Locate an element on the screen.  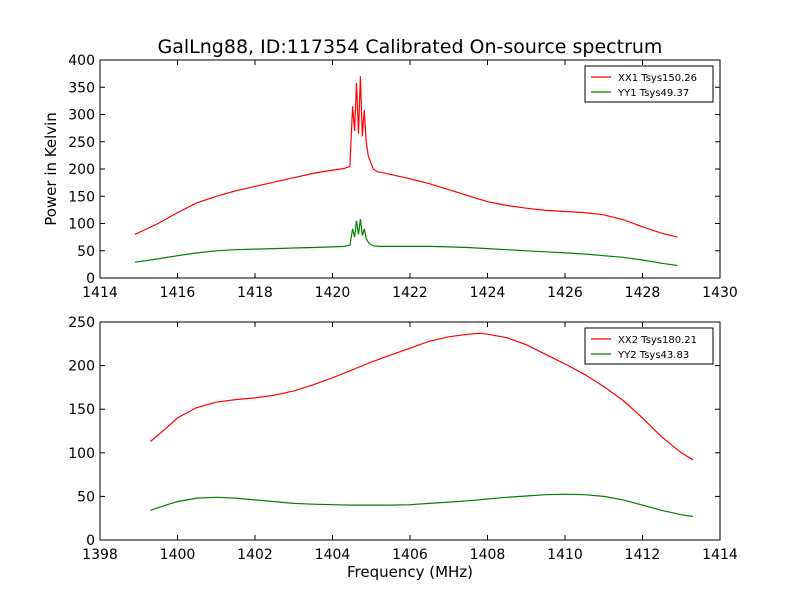
x-axis-label: Frequency (MHz) is located at coordinates (410, 572).